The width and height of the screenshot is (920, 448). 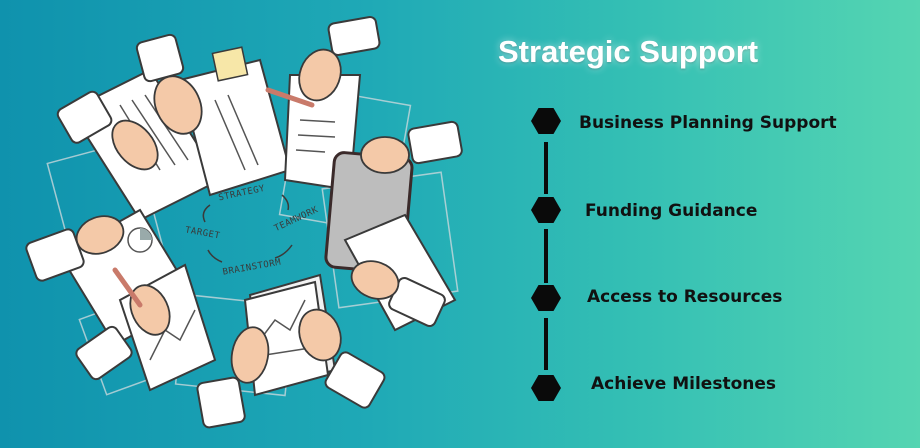 What do you see at coordinates (127, 287) in the screenshot?
I see `pen-left` at bounding box center [127, 287].